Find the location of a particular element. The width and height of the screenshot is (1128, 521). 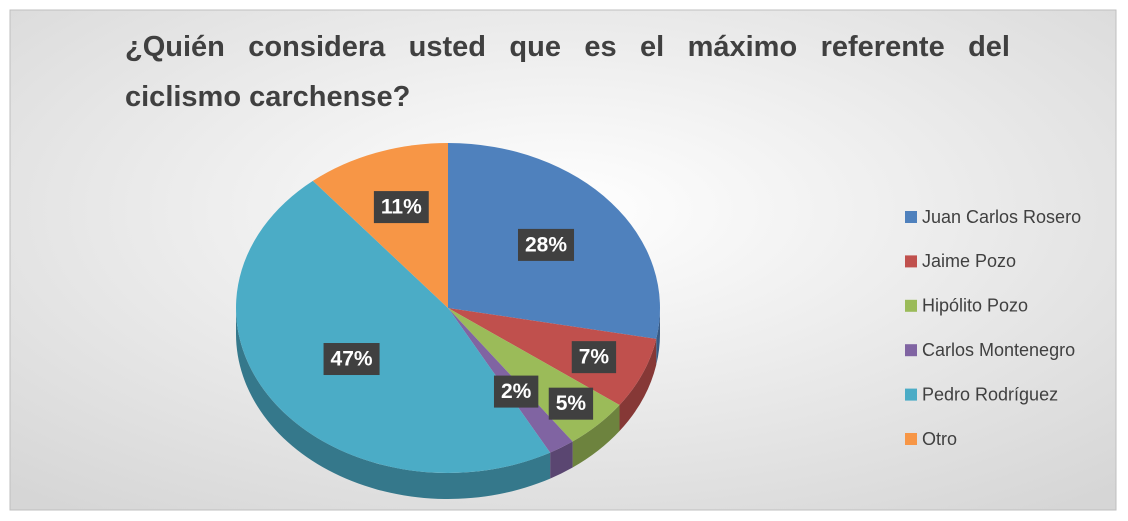

data-label-text: 2% is located at coordinates (516, 391).